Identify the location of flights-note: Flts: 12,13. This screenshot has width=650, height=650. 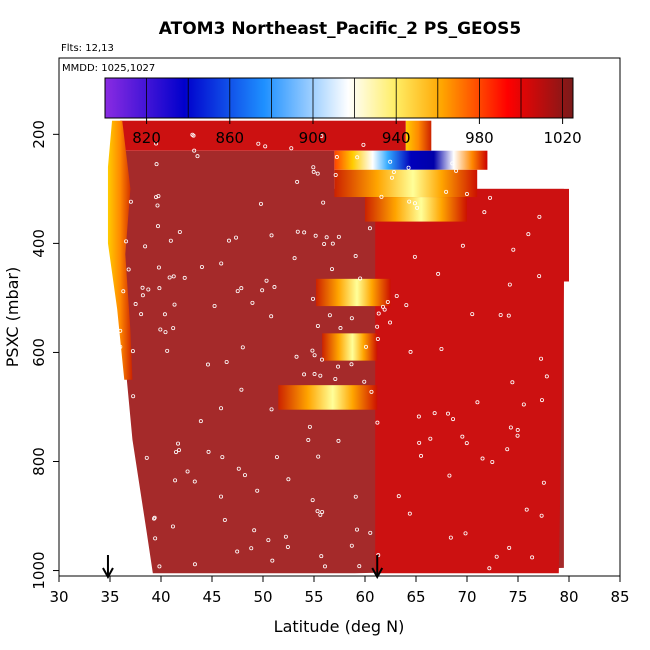
(87, 48).